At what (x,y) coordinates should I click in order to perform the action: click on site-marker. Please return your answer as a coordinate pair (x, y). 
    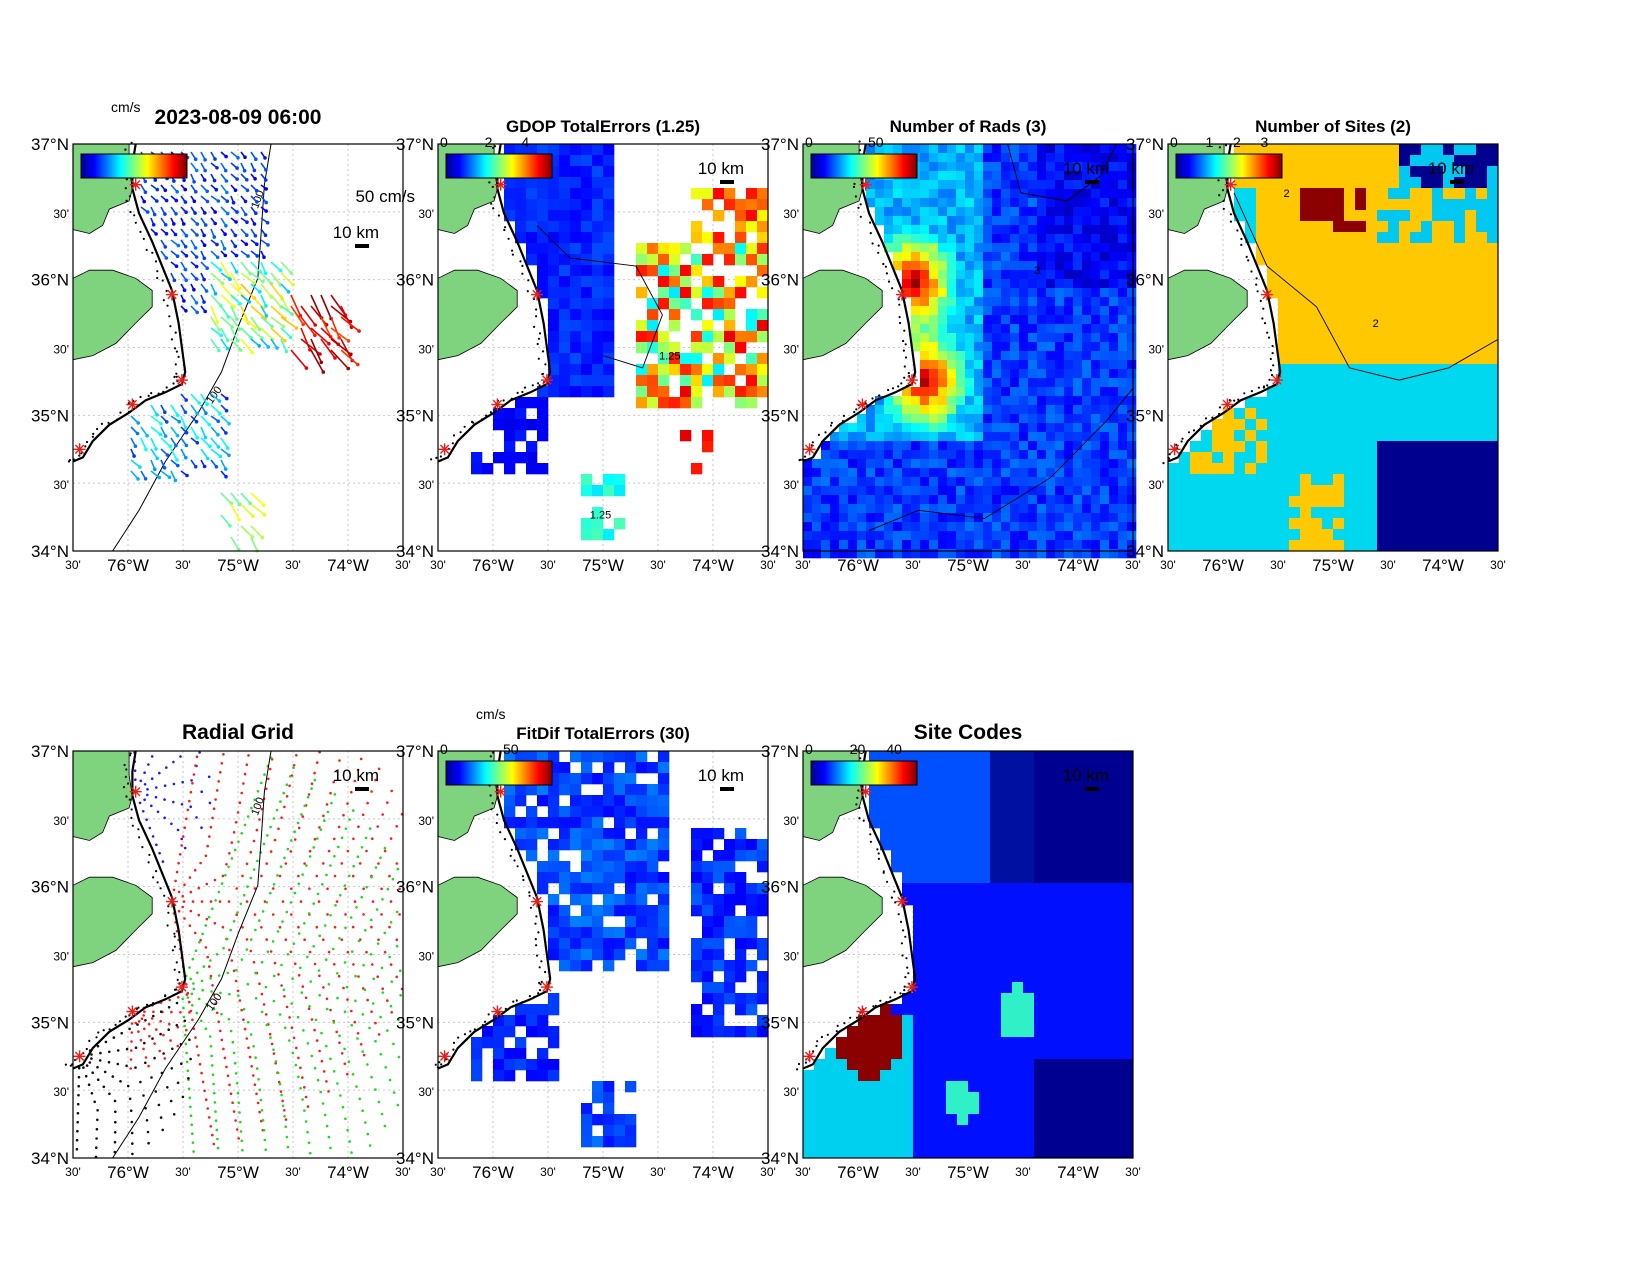
    Looking at the image, I should click on (135, 184).